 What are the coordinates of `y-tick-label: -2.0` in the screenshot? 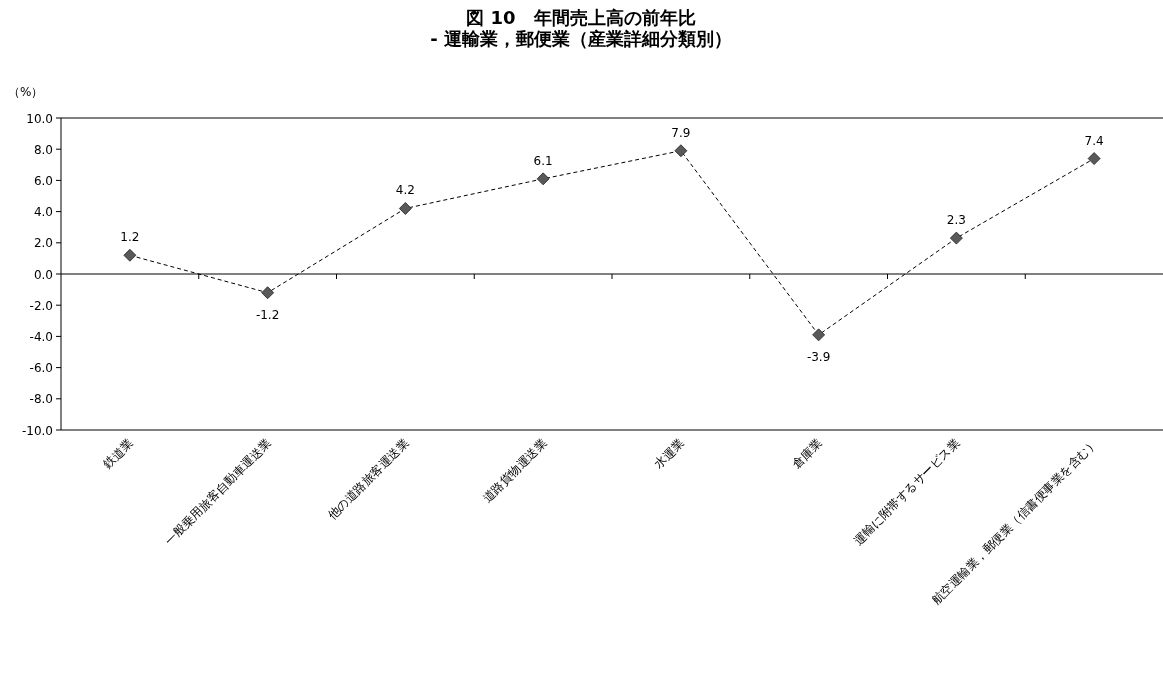 It's located at (41, 305).